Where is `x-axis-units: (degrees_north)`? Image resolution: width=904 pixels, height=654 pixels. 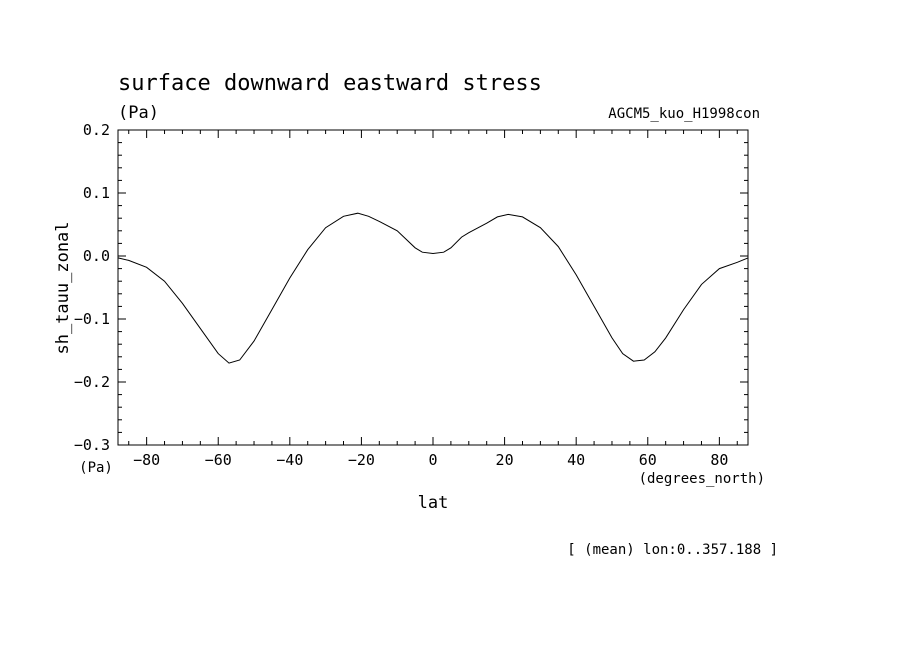
x-axis-units: (degrees_north) is located at coordinates (702, 479).